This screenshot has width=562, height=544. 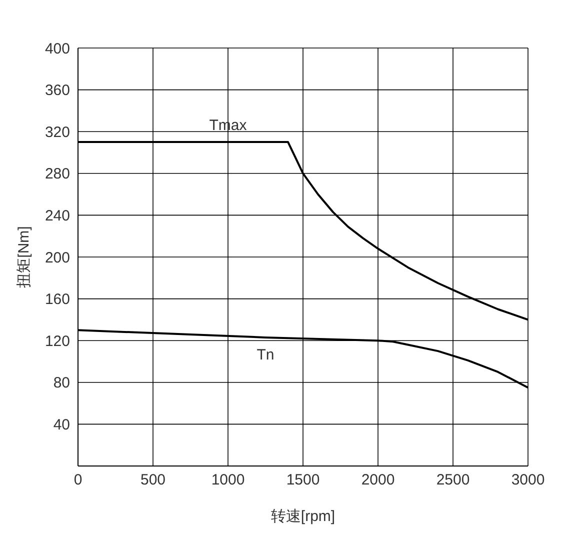 What do you see at coordinates (228, 480) in the screenshot?
I see `x-tick-label: 1000` at bounding box center [228, 480].